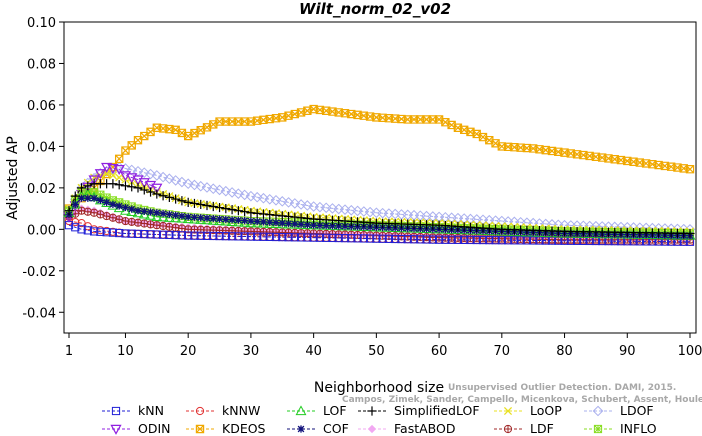 Image resolution: width=702 pixels, height=436 pixels. What do you see at coordinates (336, 428) in the screenshot?
I see `legend-label-cof: COF` at bounding box center [336, 428].